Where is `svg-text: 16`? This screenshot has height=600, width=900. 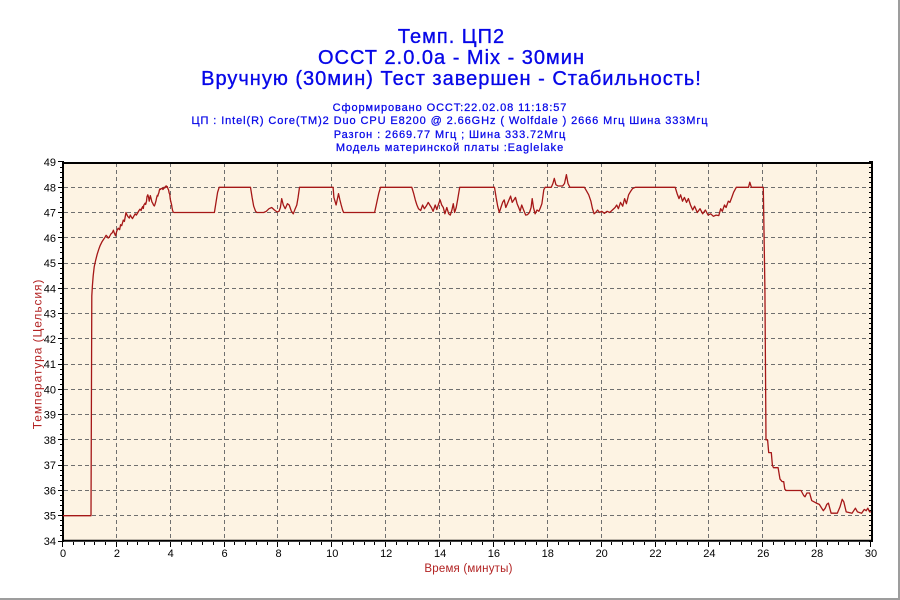
svg-text: 16 is located at coordinates (494, 554).